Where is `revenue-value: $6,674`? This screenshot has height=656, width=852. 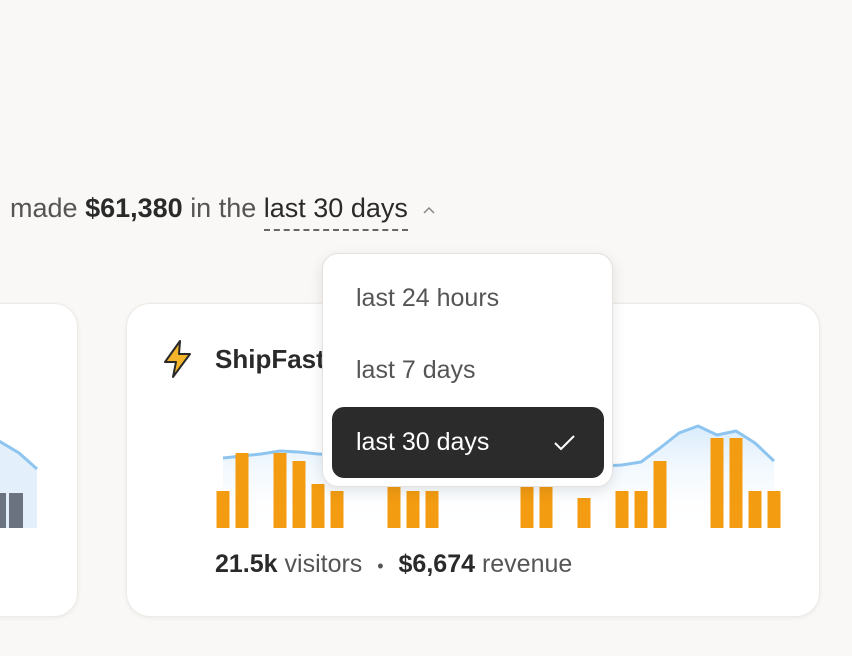 revenue-value: $6,674 is located at coordinates (436, 564).